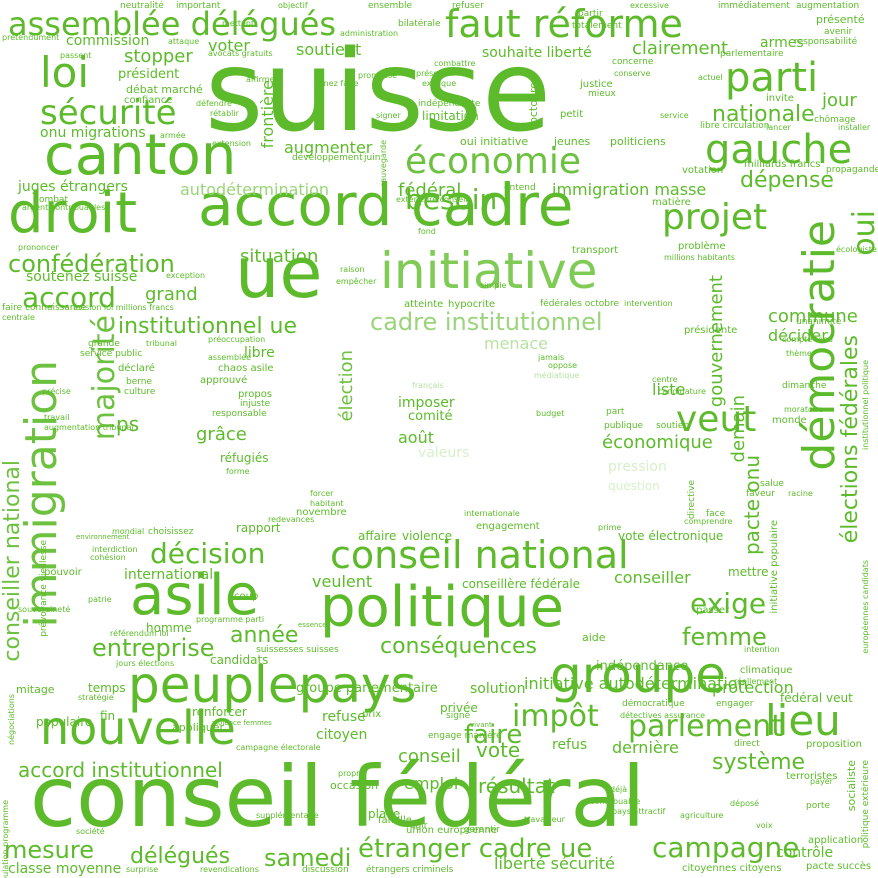 Image resolution: width=878 pixels, height=878 pixels. What do you see at coordinates (18, 317) in the screenshot?
I see `word: centrale` at bounding box center [18, 317].